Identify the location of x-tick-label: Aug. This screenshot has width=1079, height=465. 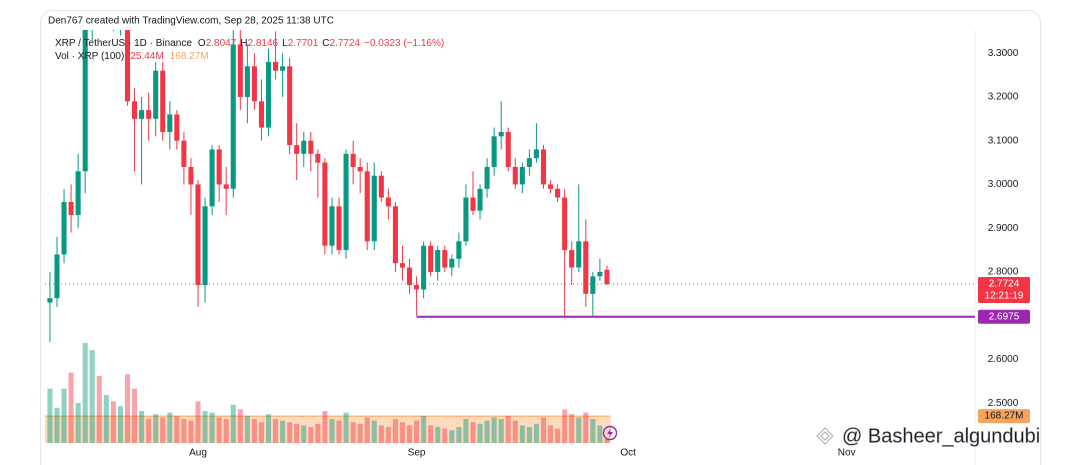
(198, 453).